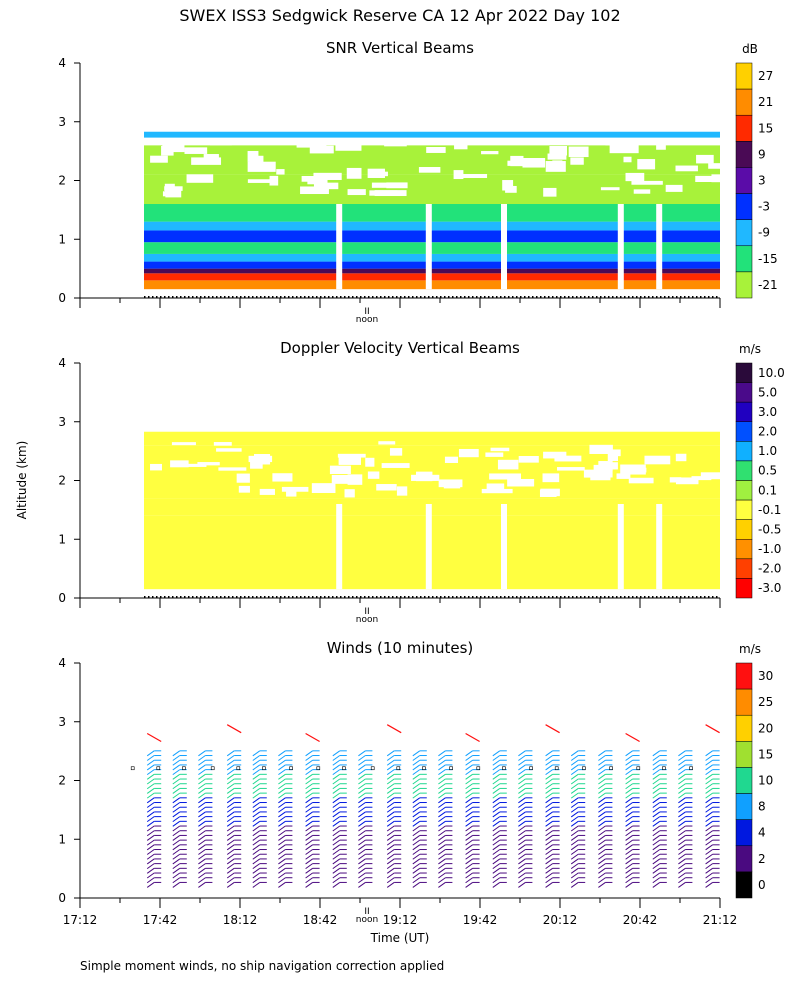 This screenshot has height=1000, width=800. What do you see at coordinates (771, 373) in the screenshot?
I see `colorbar-label: 10.0` at bounding box center [771, 373].